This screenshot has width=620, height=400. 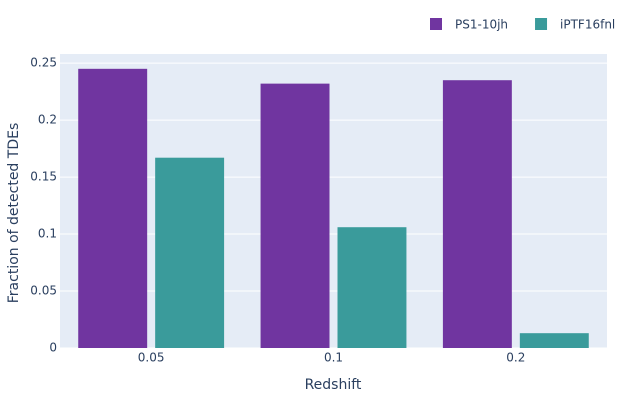 I want to click on legend-label: PS1-10jh, so click(x=481, y=25).